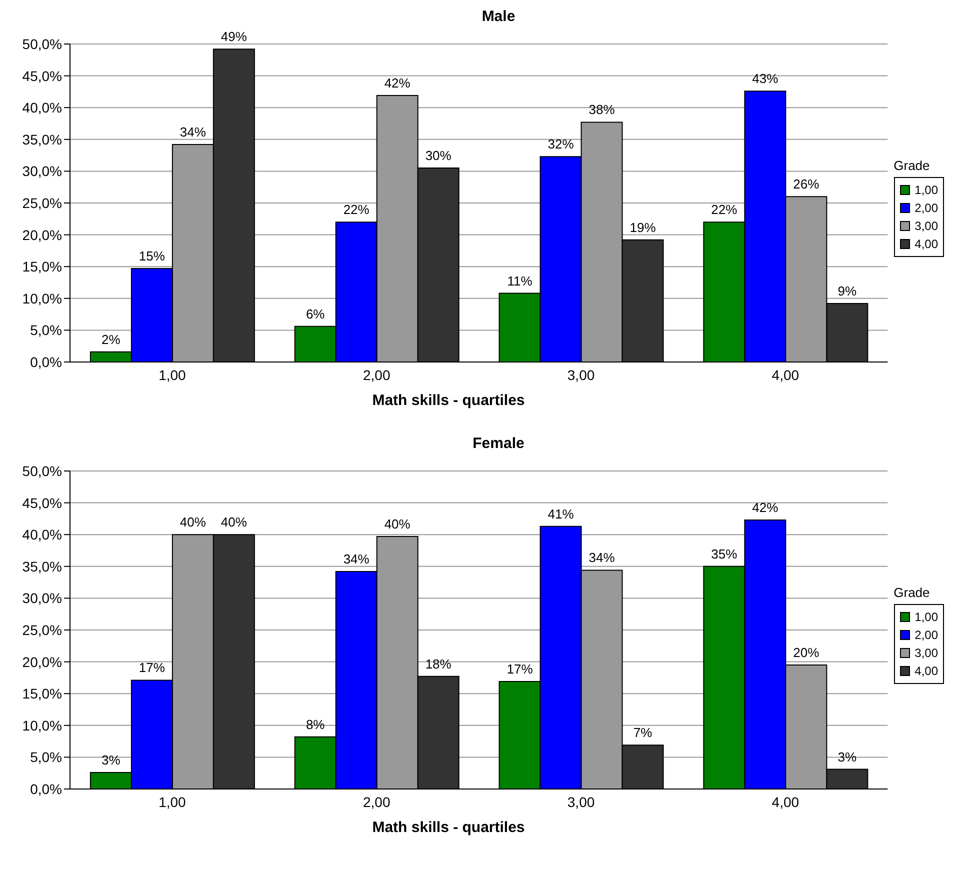 This screenshot has width=957, height=870. Describe the element at coordinates (520, 280) in the screenshot. I see `data-label: 11%` at that location.